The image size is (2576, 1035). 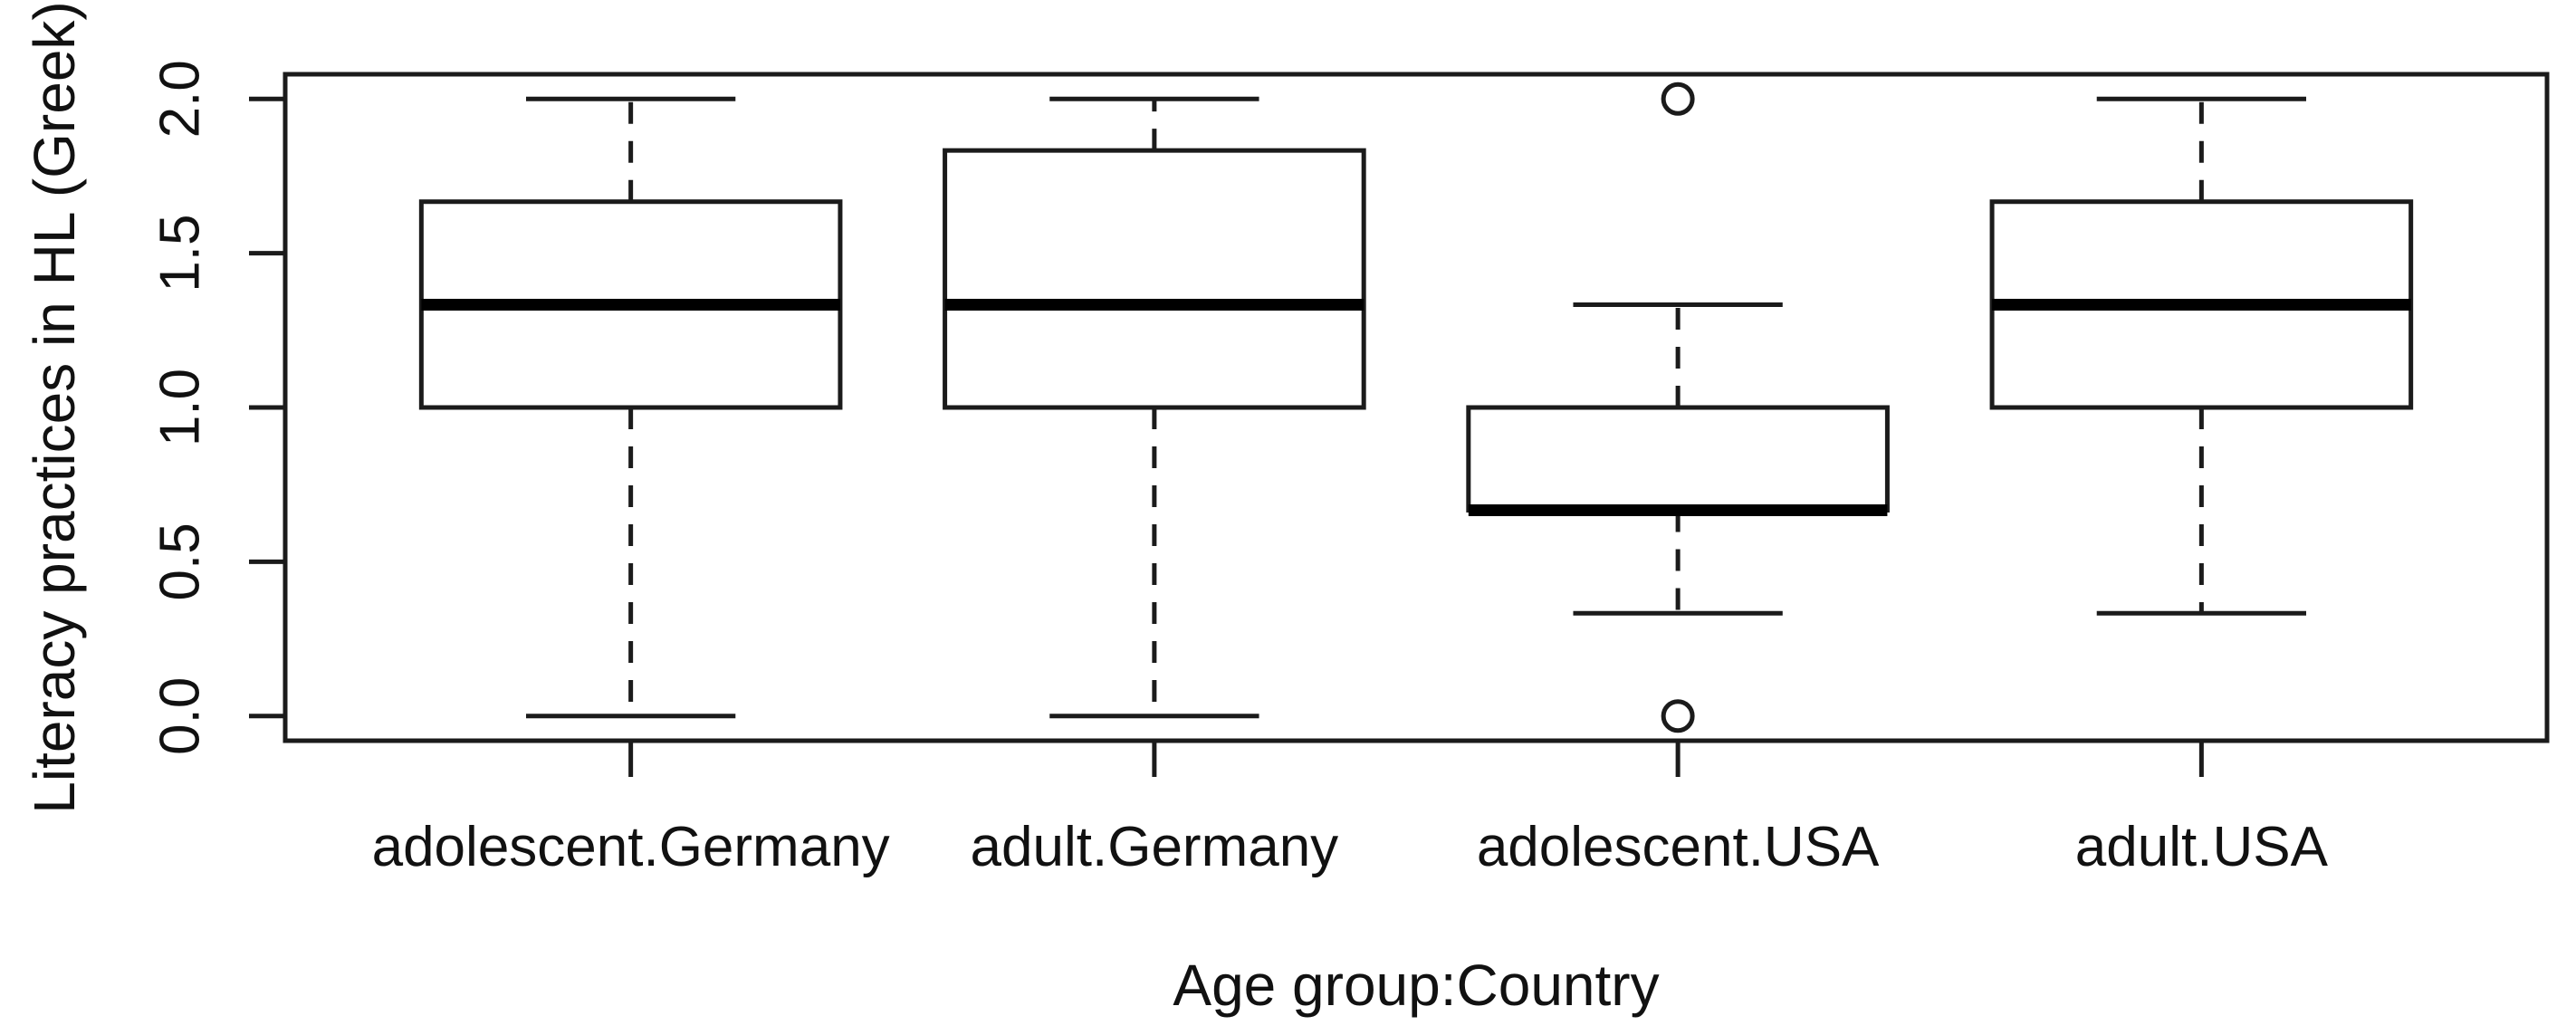 What do you see at coordinates (1678, 847) in the screenshot?
I see `x-category-label: adolescent.USA` at bounding box center [1678, 847].